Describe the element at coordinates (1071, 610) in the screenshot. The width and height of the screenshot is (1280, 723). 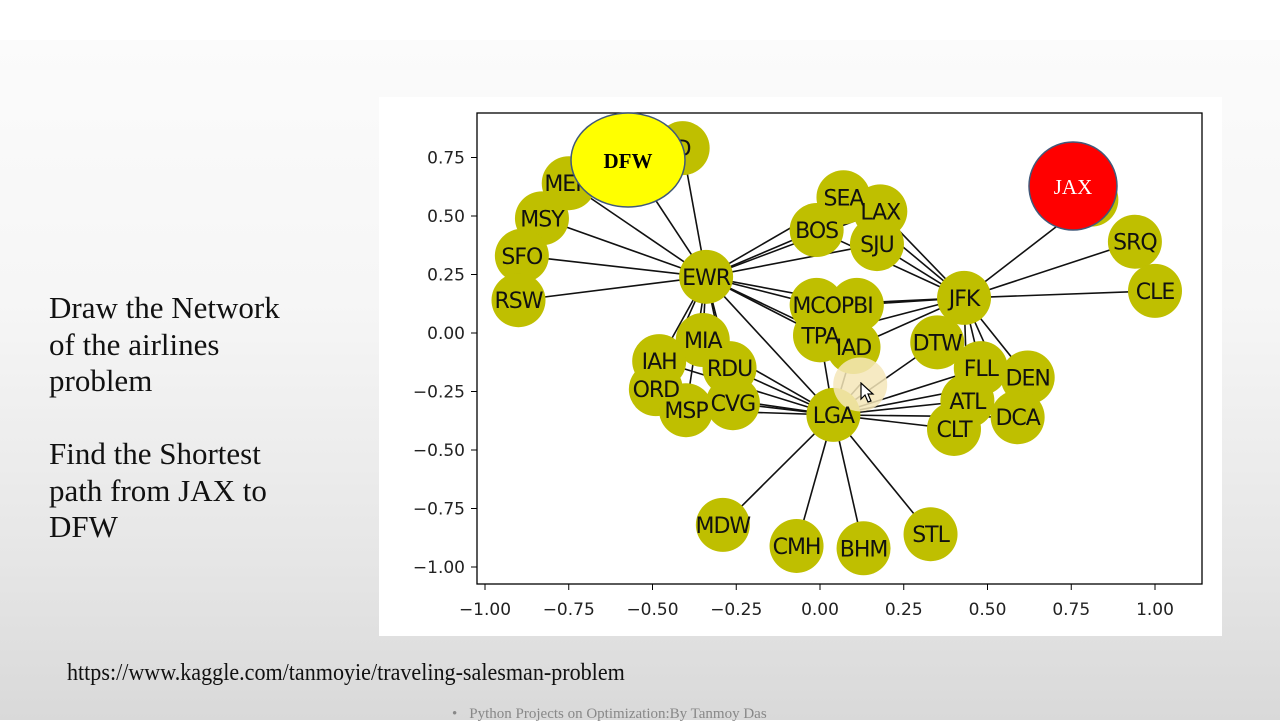
I see `x-tick-label: 0.75` at that location.